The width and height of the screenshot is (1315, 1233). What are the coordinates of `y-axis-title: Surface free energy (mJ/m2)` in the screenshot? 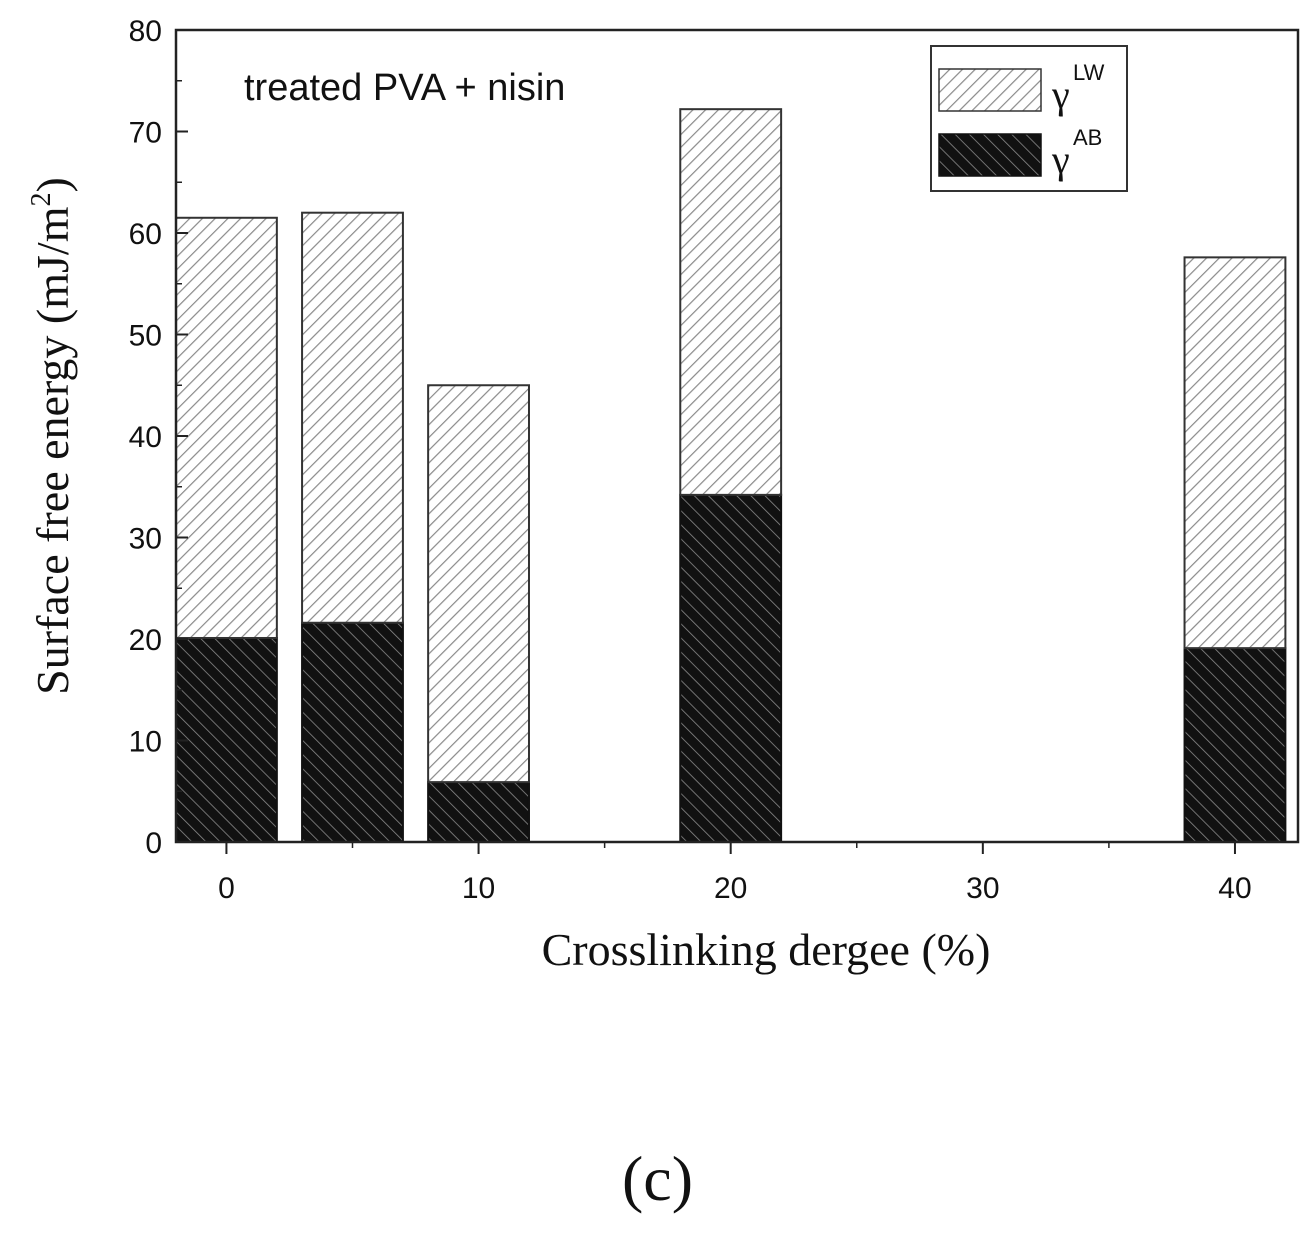 It's located at (52, 436).